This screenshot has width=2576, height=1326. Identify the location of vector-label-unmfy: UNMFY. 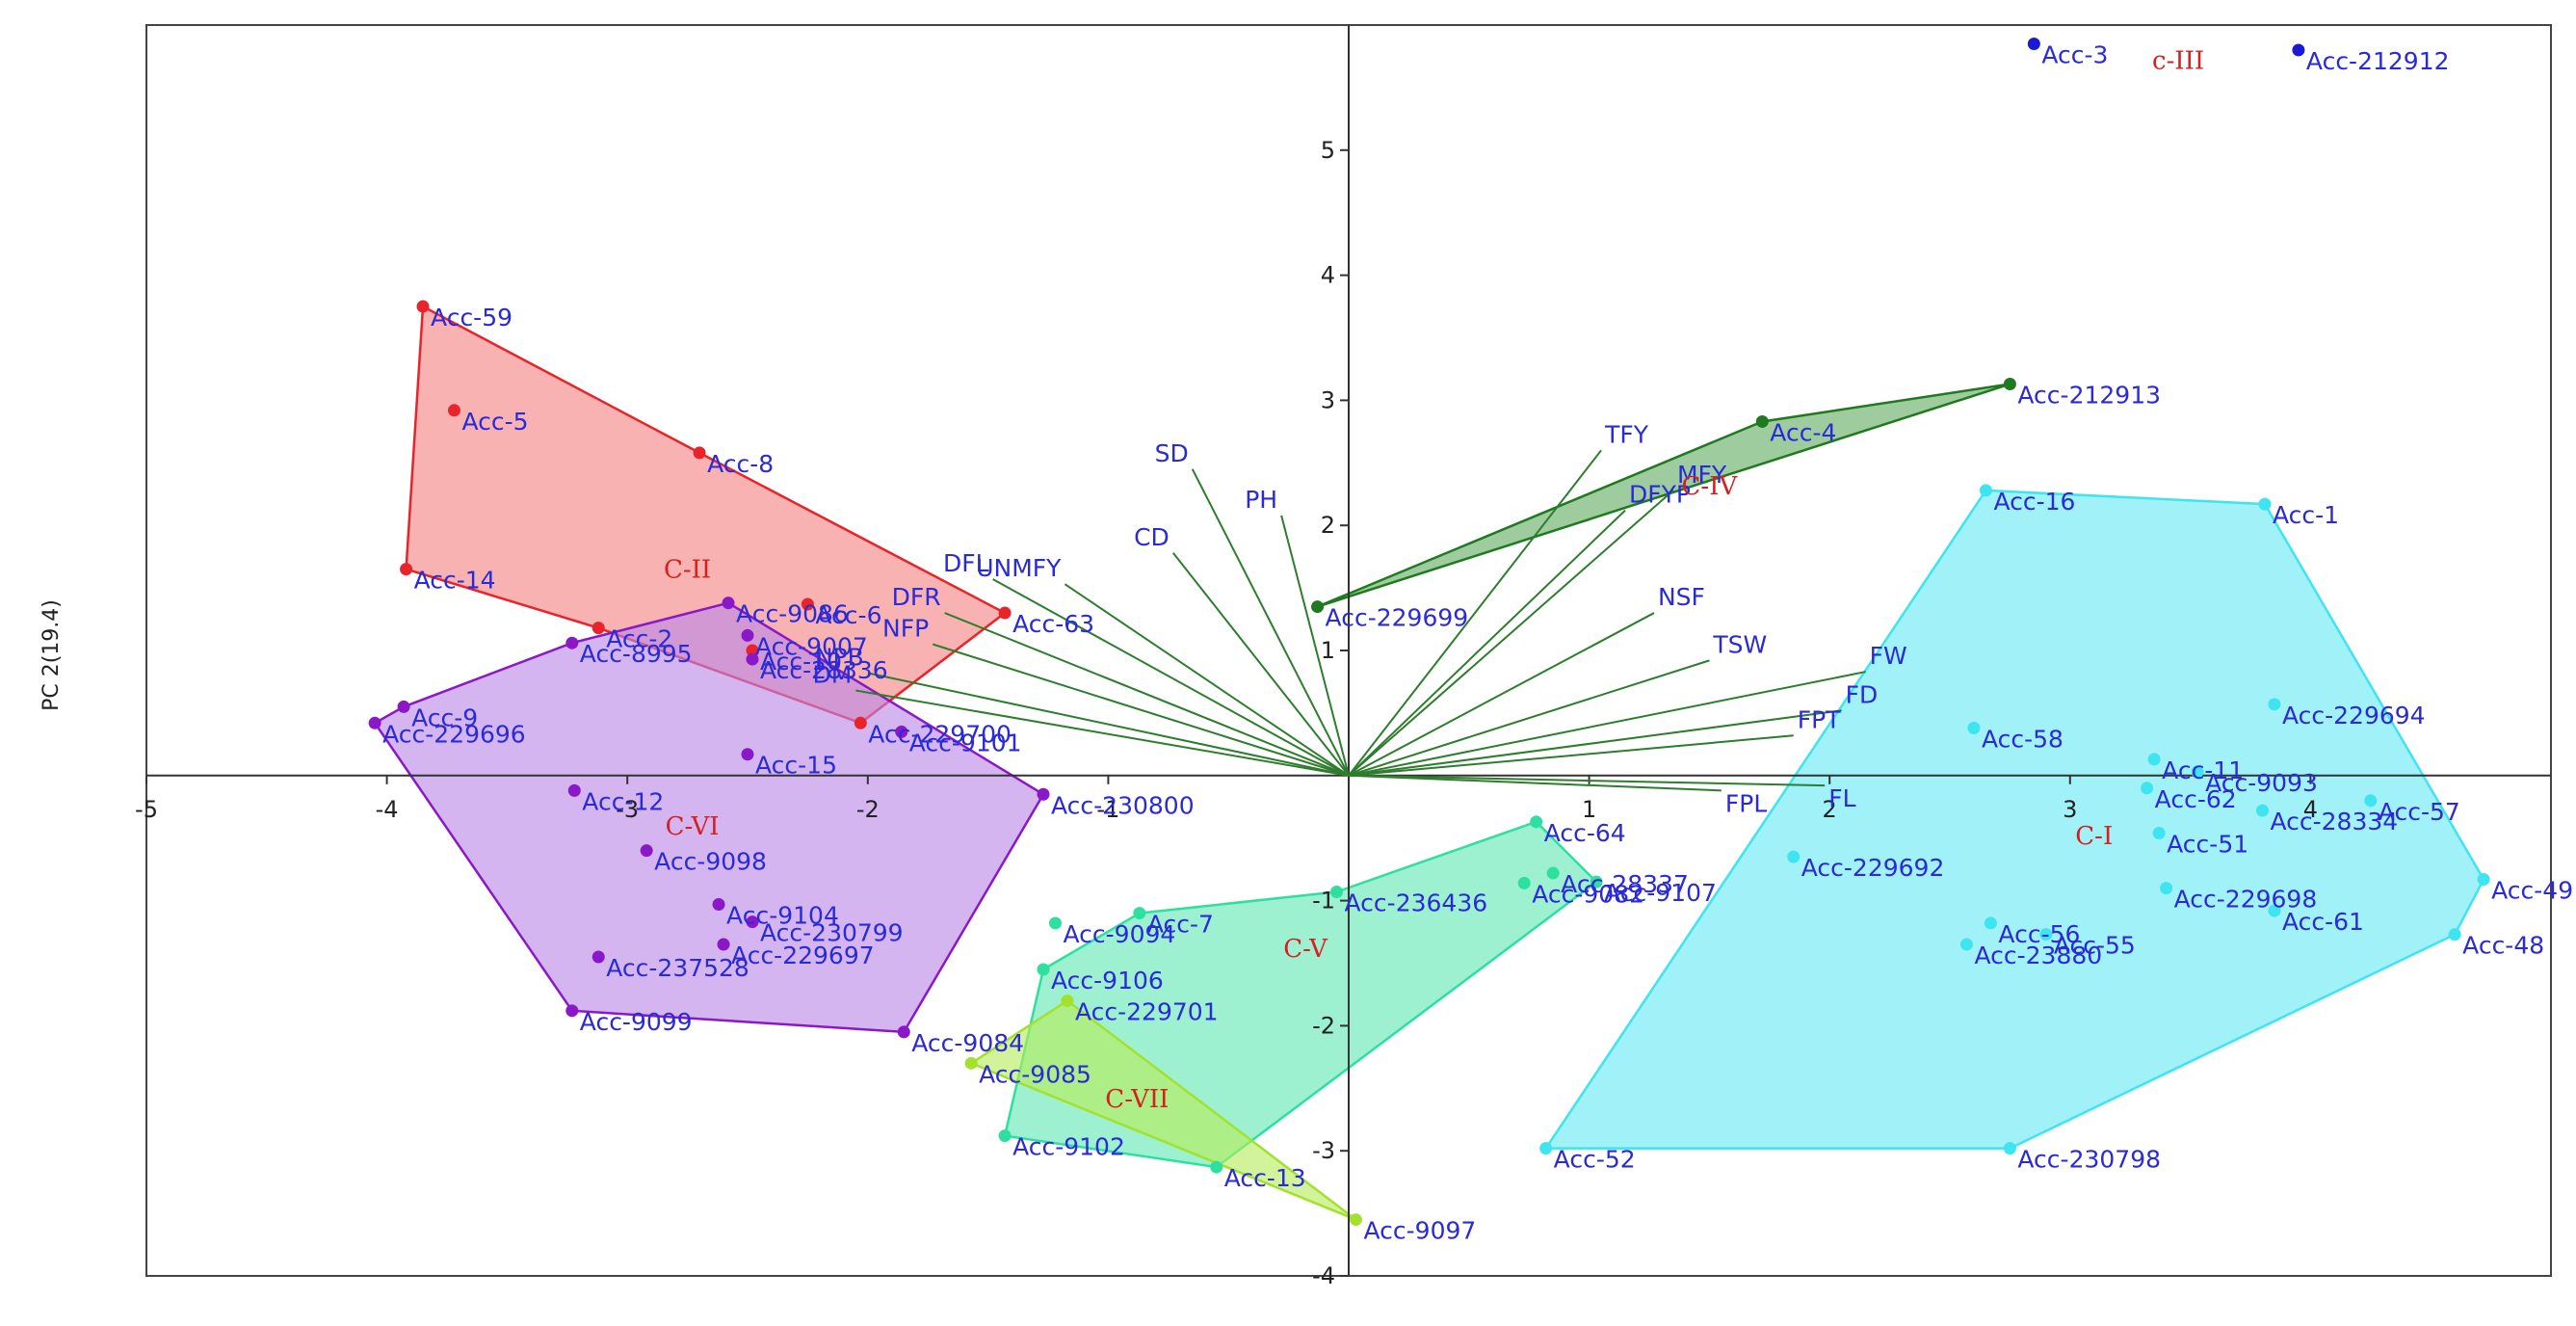
(1019, 568).